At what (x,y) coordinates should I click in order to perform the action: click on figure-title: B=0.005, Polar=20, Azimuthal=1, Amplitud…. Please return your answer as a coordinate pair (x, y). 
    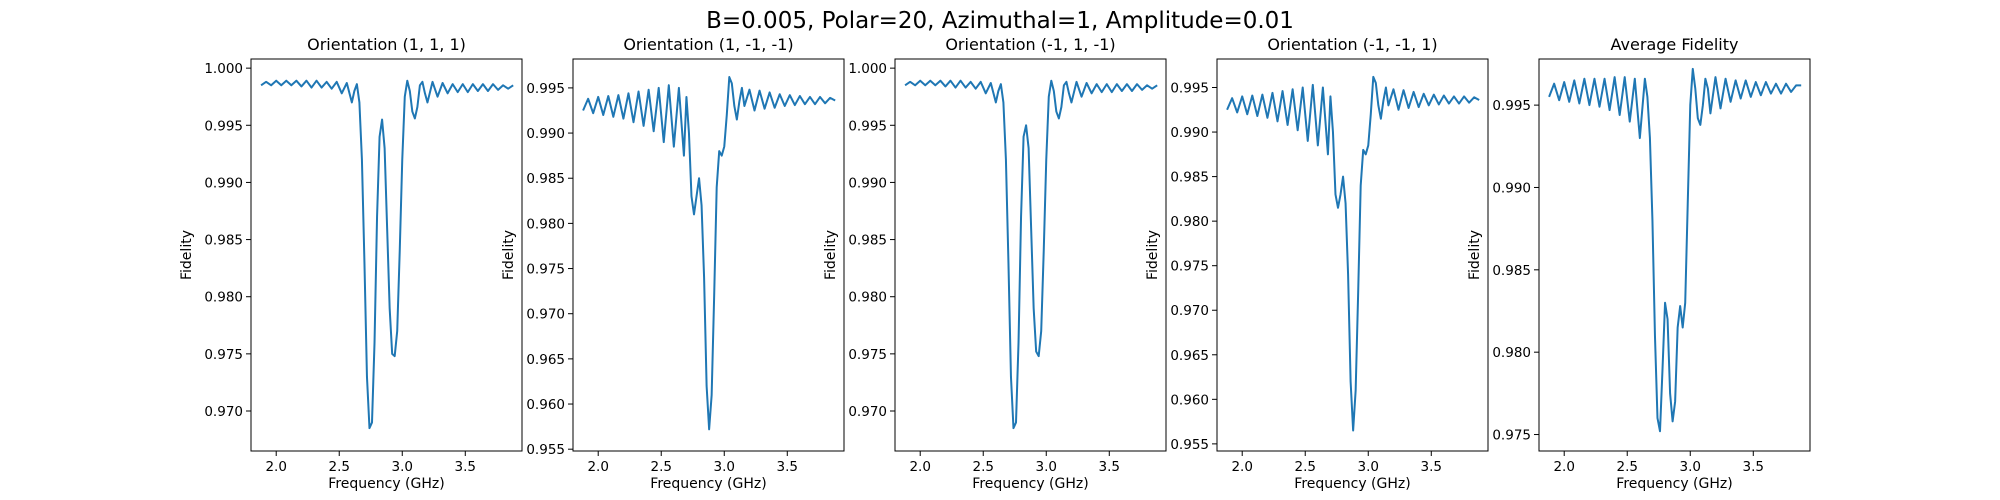
    Looking at the image, I should click on (1000, 21).